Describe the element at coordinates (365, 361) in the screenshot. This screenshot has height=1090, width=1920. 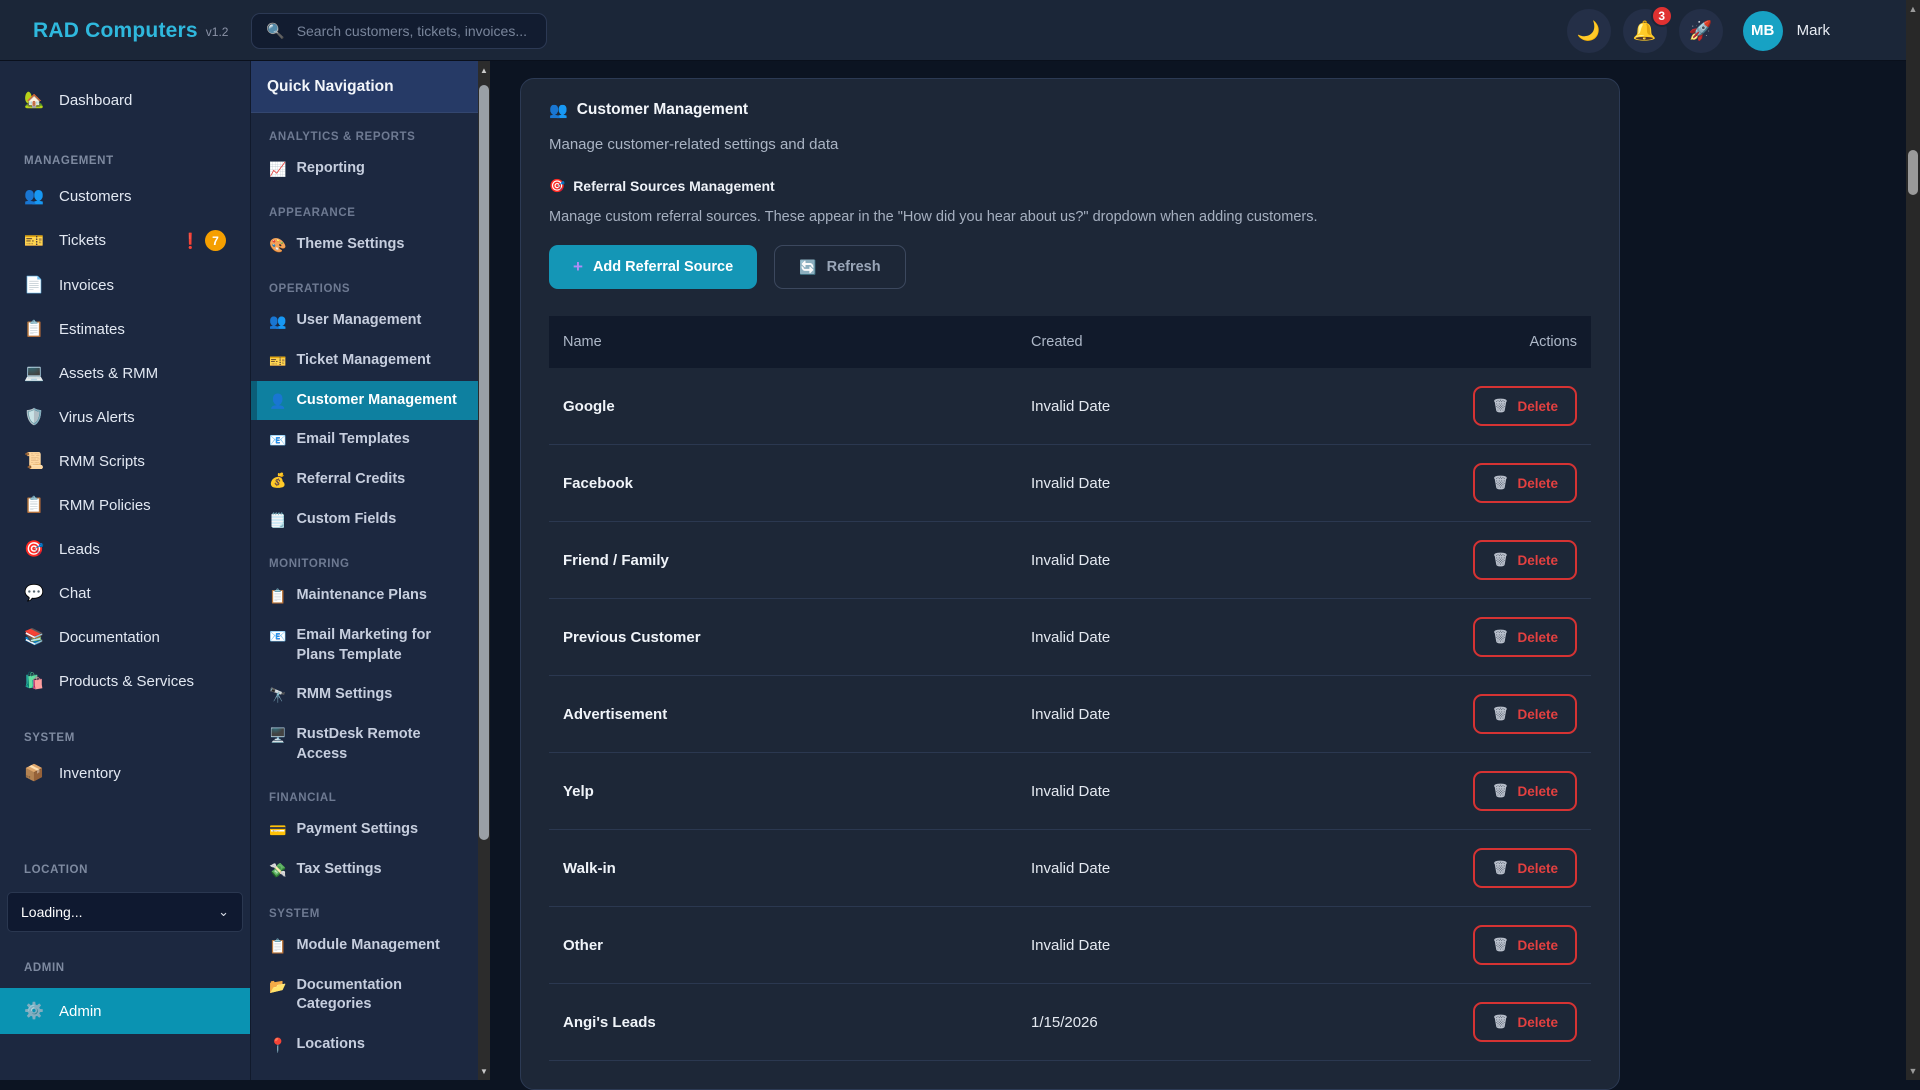
I see `quicknav-item-ticket-management: 🎫 Ticket Management` at that location.